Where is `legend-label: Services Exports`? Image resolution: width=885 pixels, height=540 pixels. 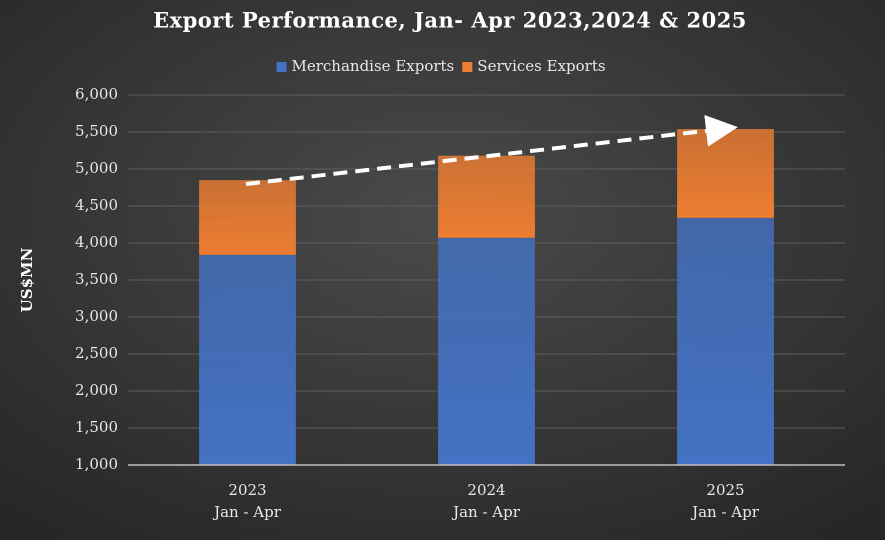 legend-label: Services Exports is located at coordinates (541, 66).